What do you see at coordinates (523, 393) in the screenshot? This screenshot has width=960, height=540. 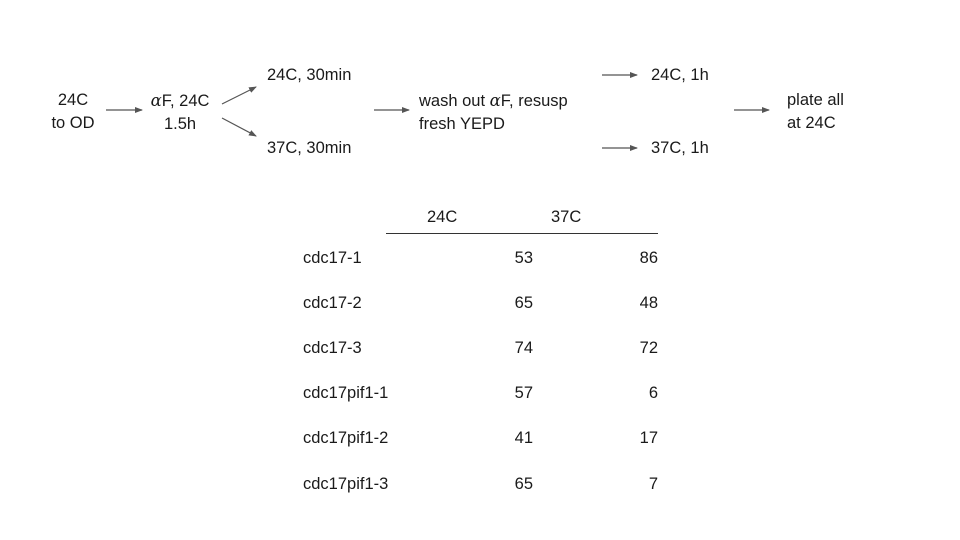 I see `row-value-24c: 57` at bounding box center [523, 393].